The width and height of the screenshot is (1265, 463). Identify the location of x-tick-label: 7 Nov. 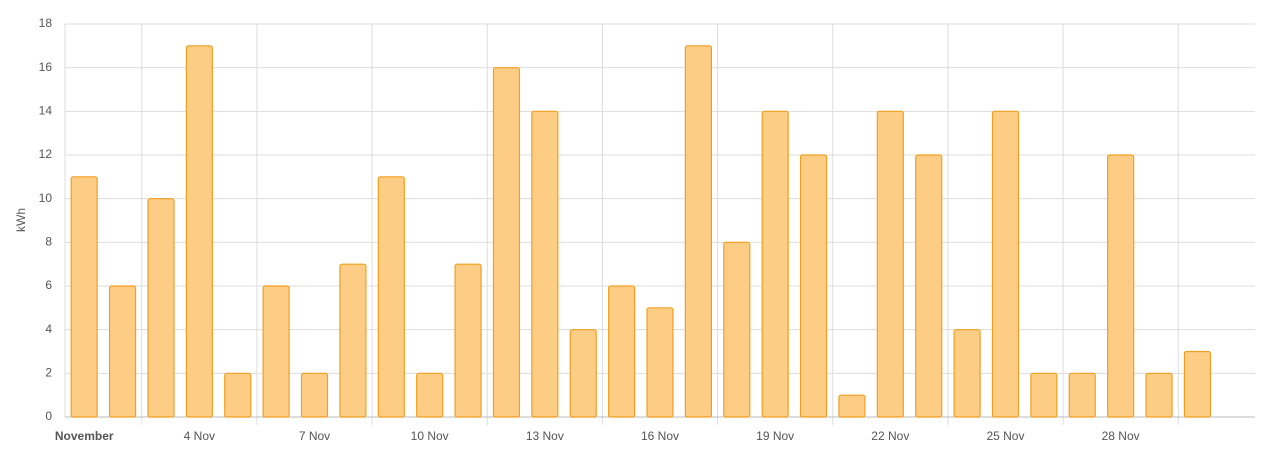
(314, 436).